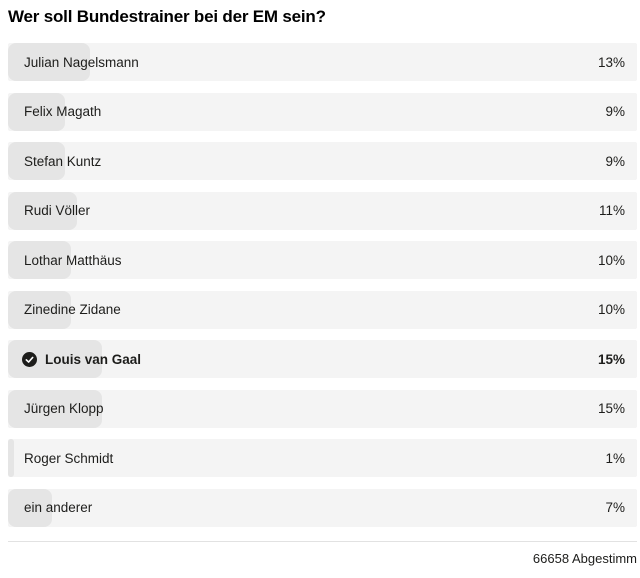 The image size is (640, 578). I want to click on option-label: Roger Schmidt, so click(69, 458).